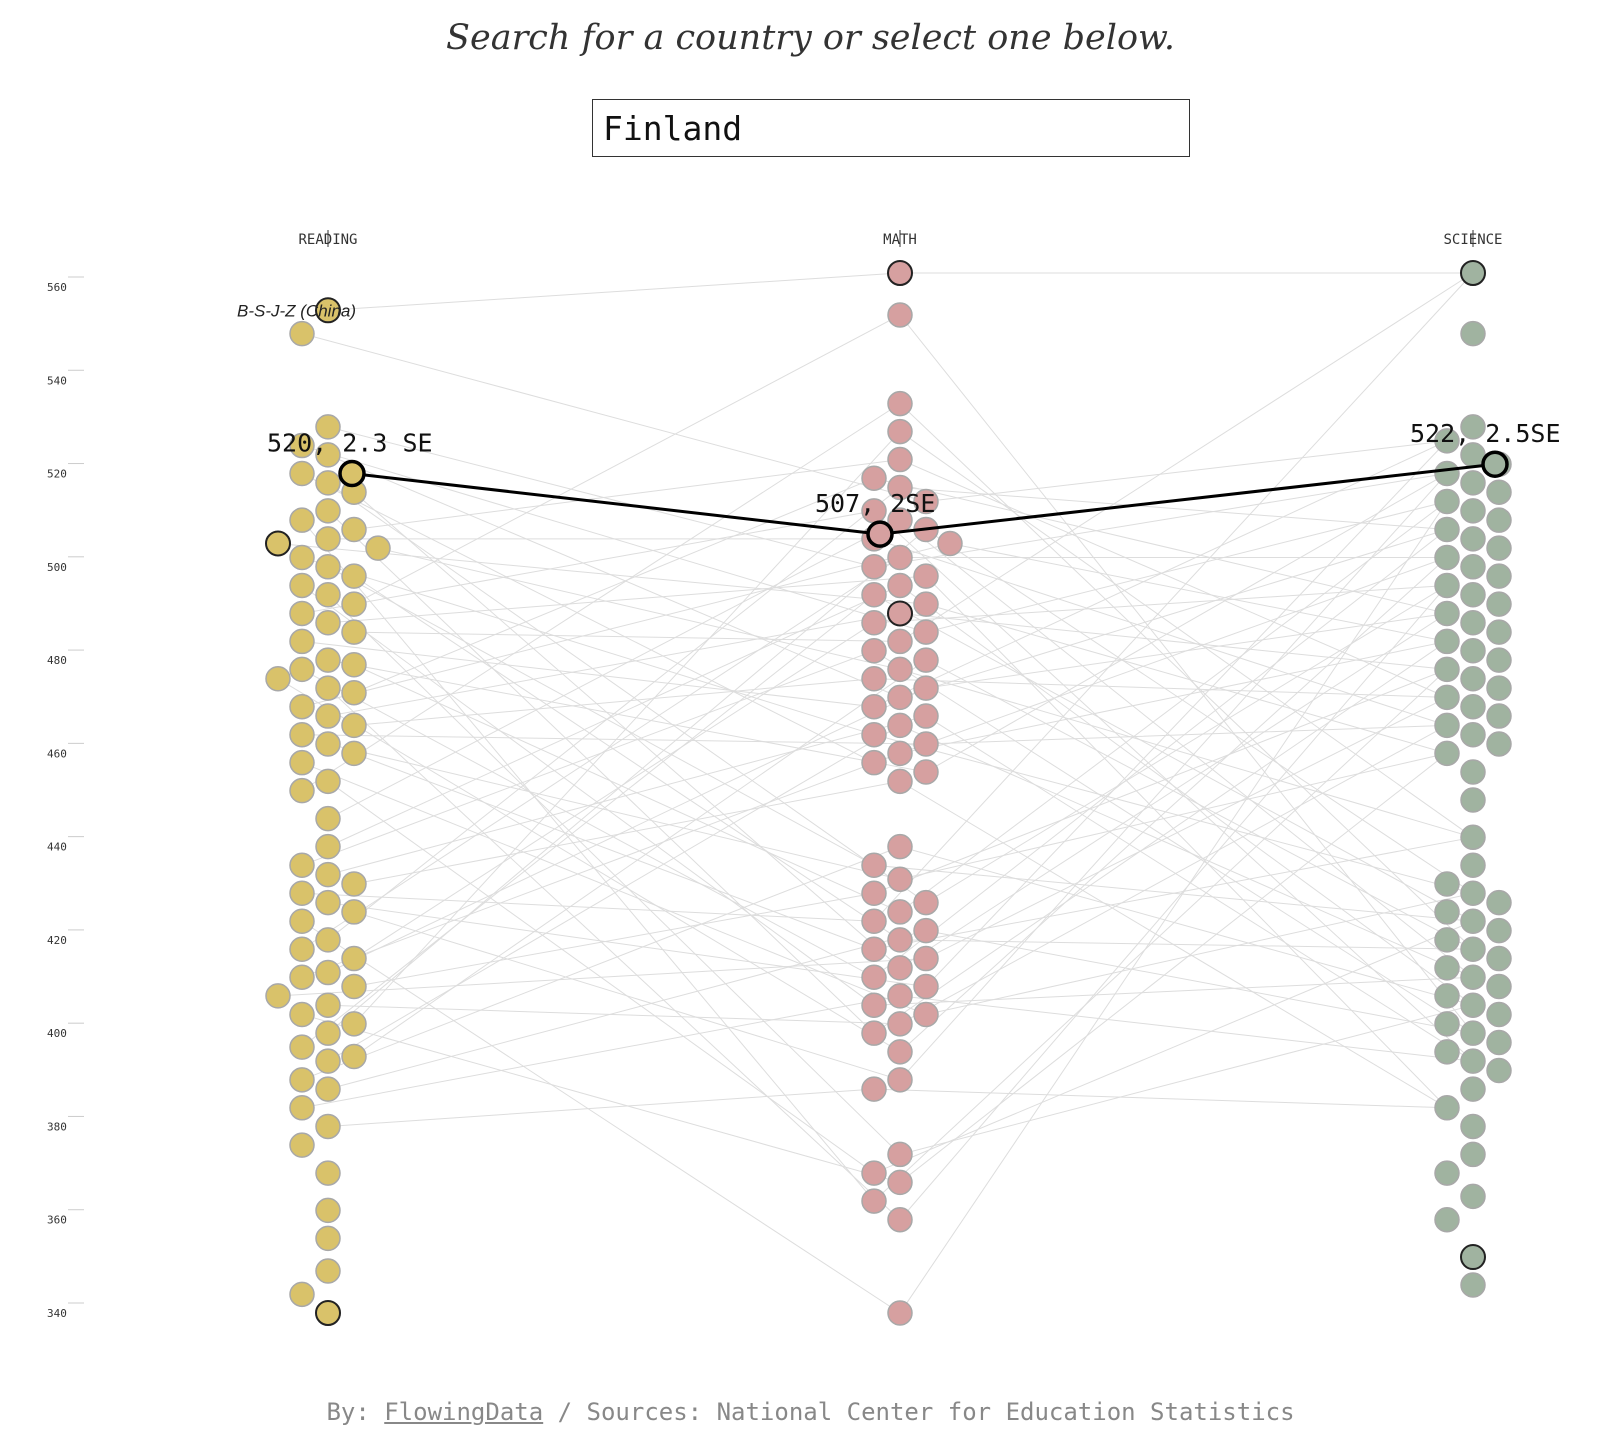  Describe the element at coordinates (880, 534) in the screenshot. I see `selected-math-dot` at that location.